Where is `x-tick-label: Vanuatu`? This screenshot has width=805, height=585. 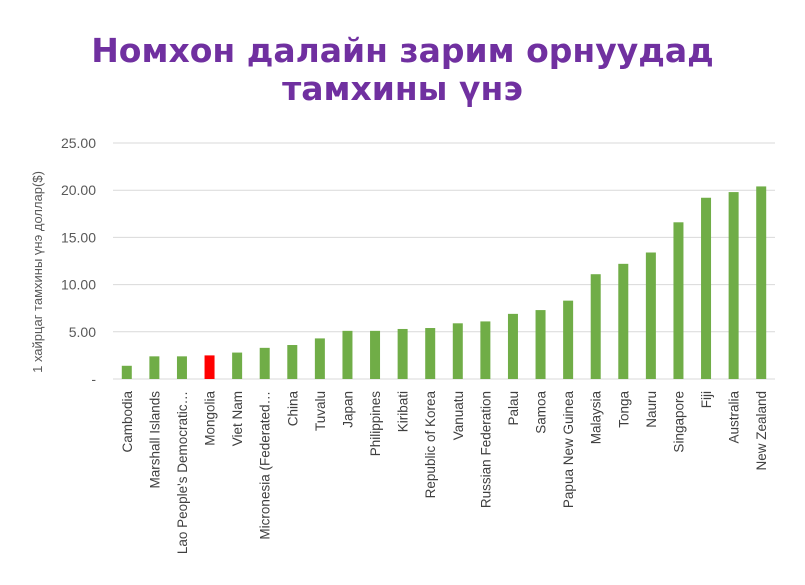 x-tick-label: Vanuatu is located at coordinates (458, 415).